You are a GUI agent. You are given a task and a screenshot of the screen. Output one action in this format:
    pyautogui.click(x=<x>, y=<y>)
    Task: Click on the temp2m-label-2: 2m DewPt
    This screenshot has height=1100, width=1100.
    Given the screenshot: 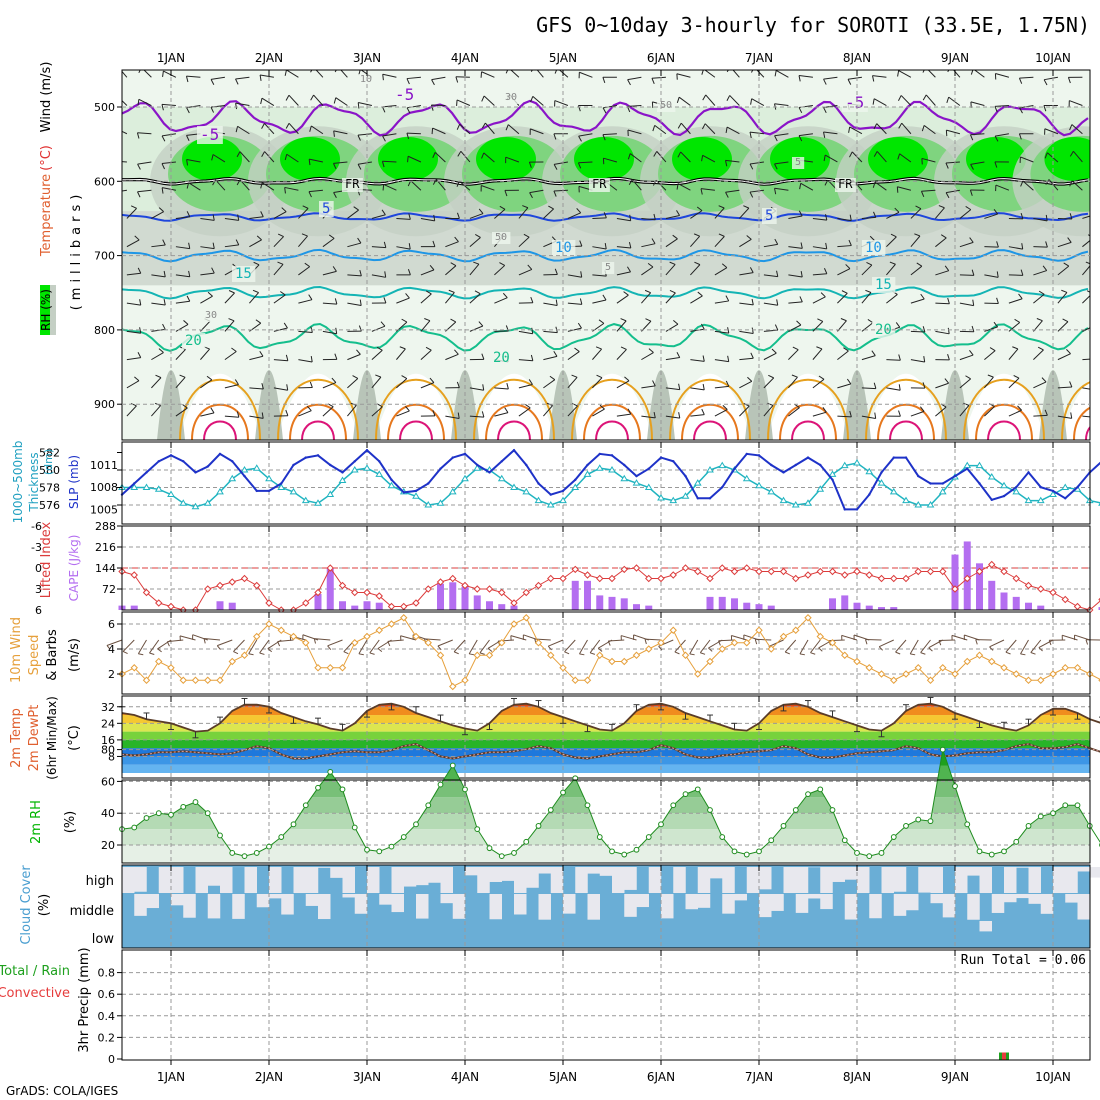 What is the action you would take?
    pyautogui.click(x=34, y=738)
    